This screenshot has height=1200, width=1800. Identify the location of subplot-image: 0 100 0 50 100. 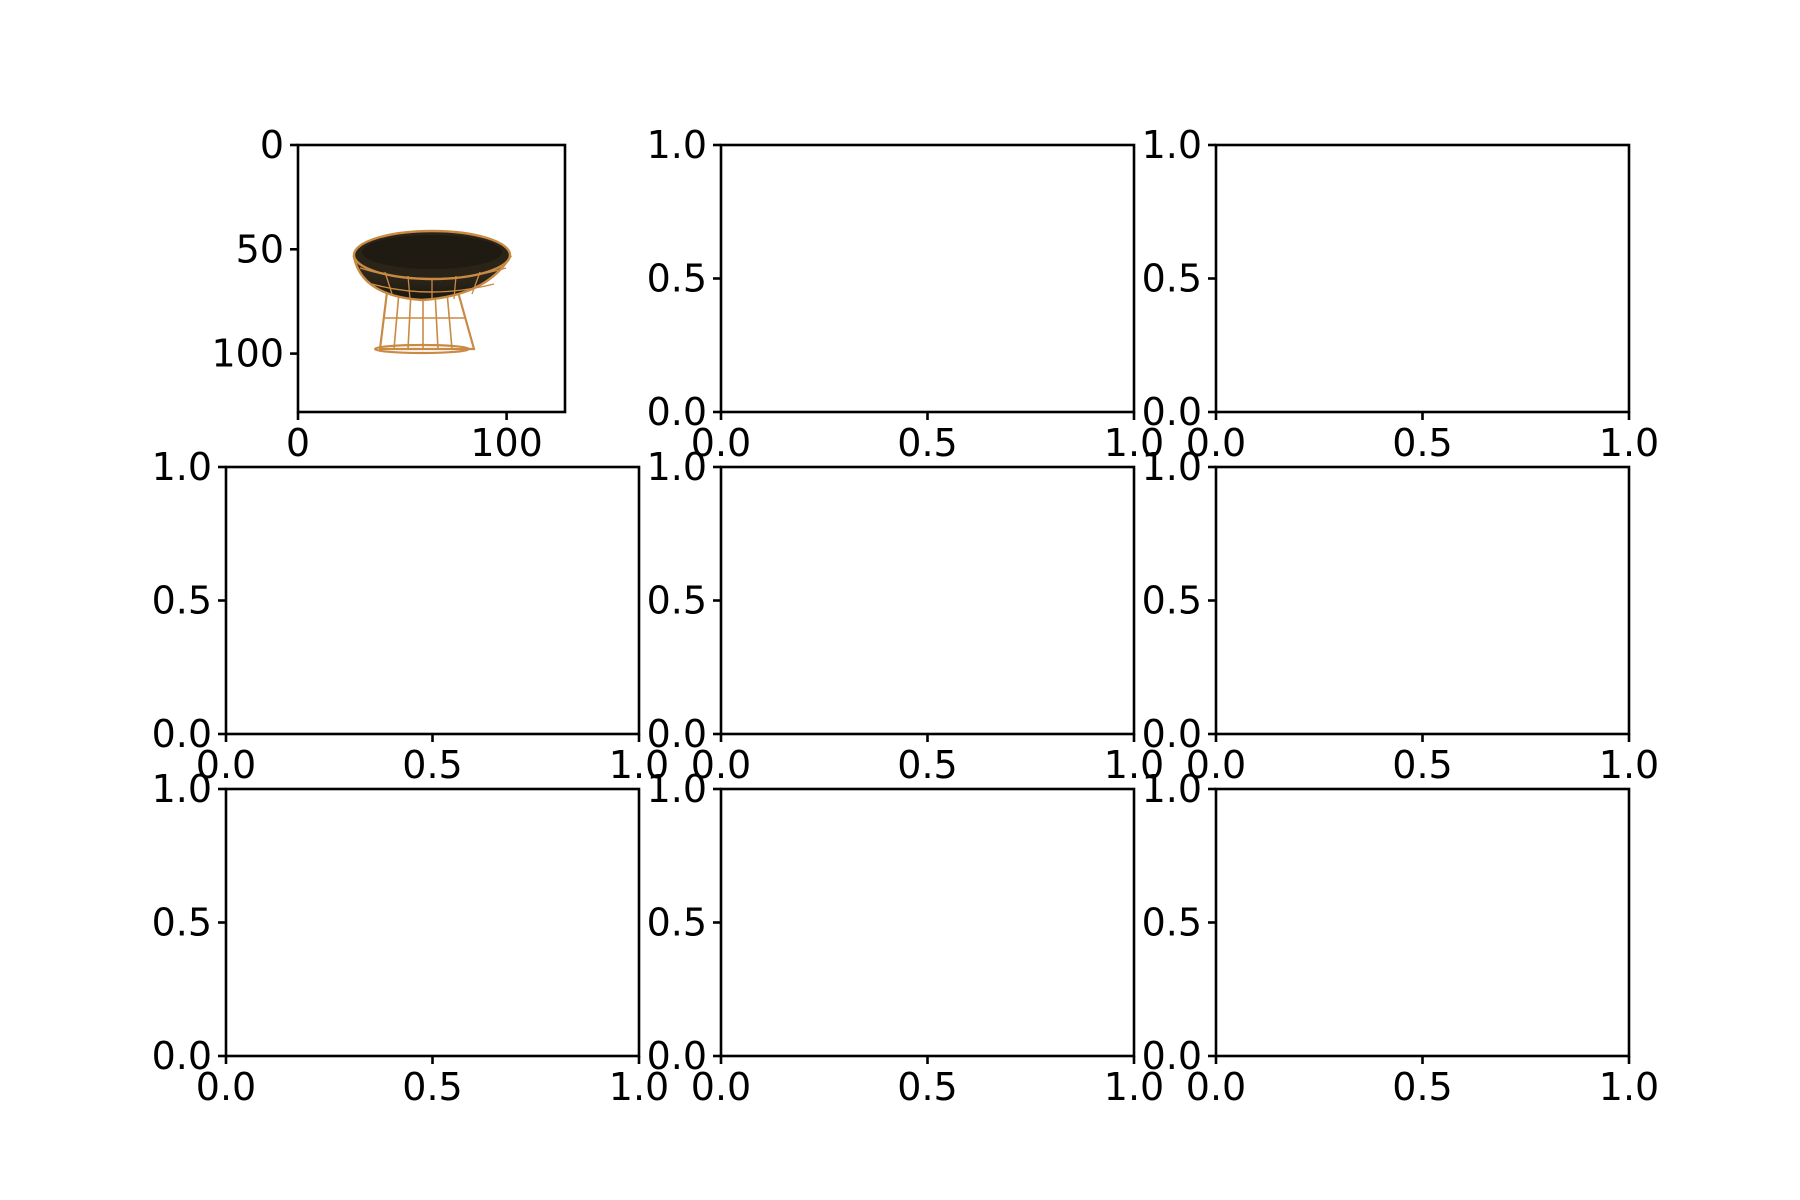
(389, 294).